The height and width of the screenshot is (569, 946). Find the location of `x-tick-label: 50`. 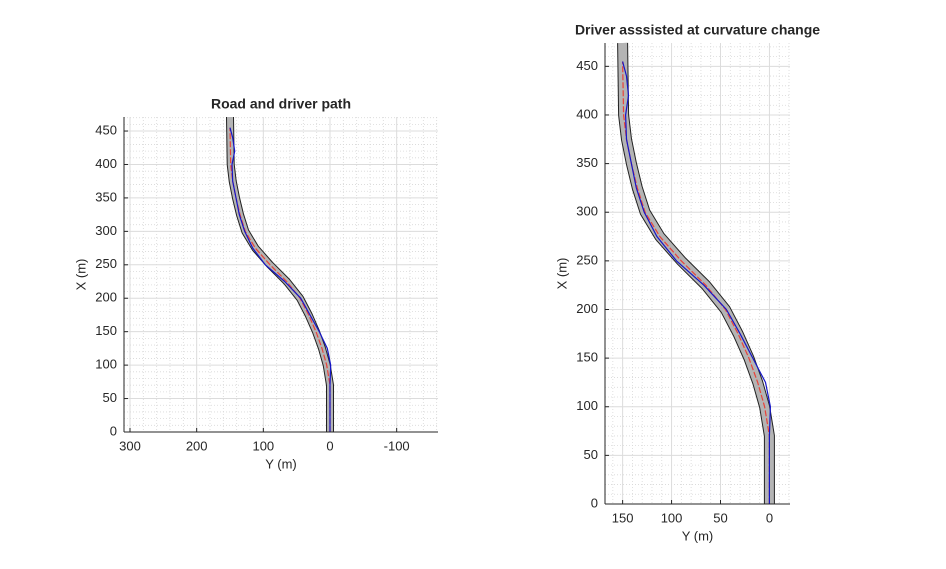

x-tick-label: 50 is located at coordinates (720, 517).